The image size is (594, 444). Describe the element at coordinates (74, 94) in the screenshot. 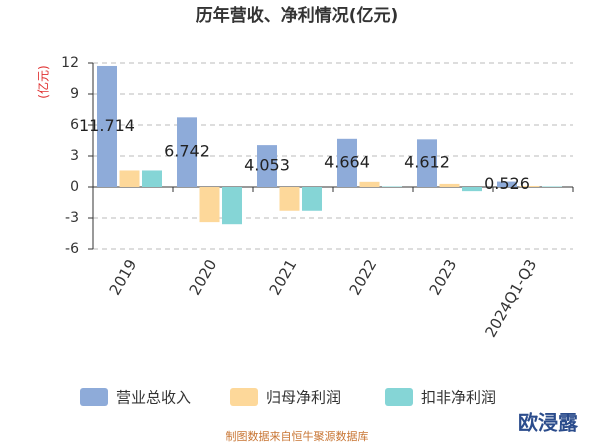

I see `y-tick-label: 9` at that location.